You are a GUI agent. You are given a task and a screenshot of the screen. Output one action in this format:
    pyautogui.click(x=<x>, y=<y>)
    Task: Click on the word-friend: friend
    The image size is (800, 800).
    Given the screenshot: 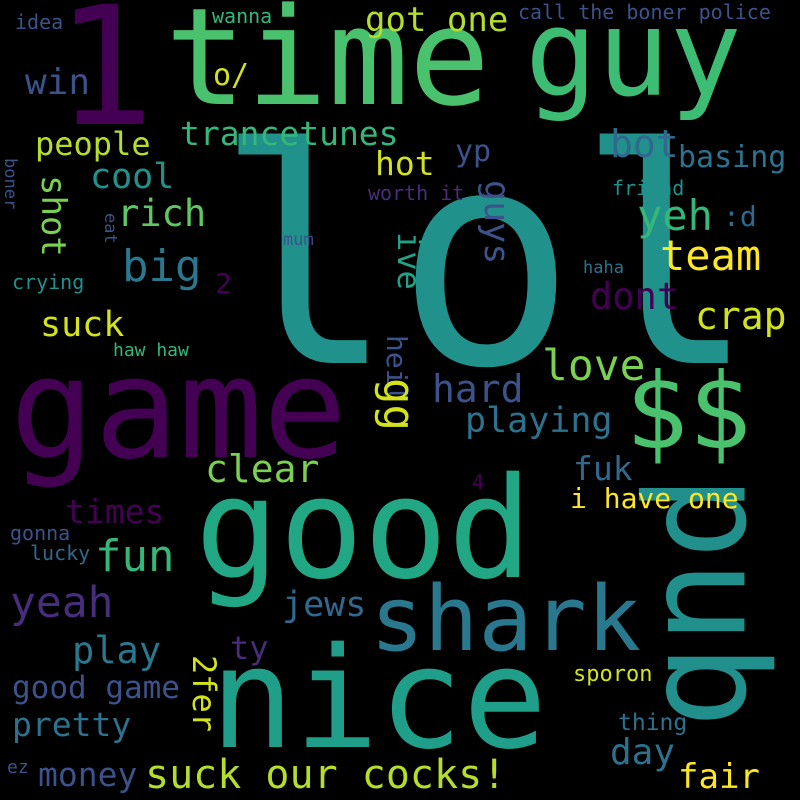 What is the action you would take?
    pyautogui.click(x=648, y=188)
    